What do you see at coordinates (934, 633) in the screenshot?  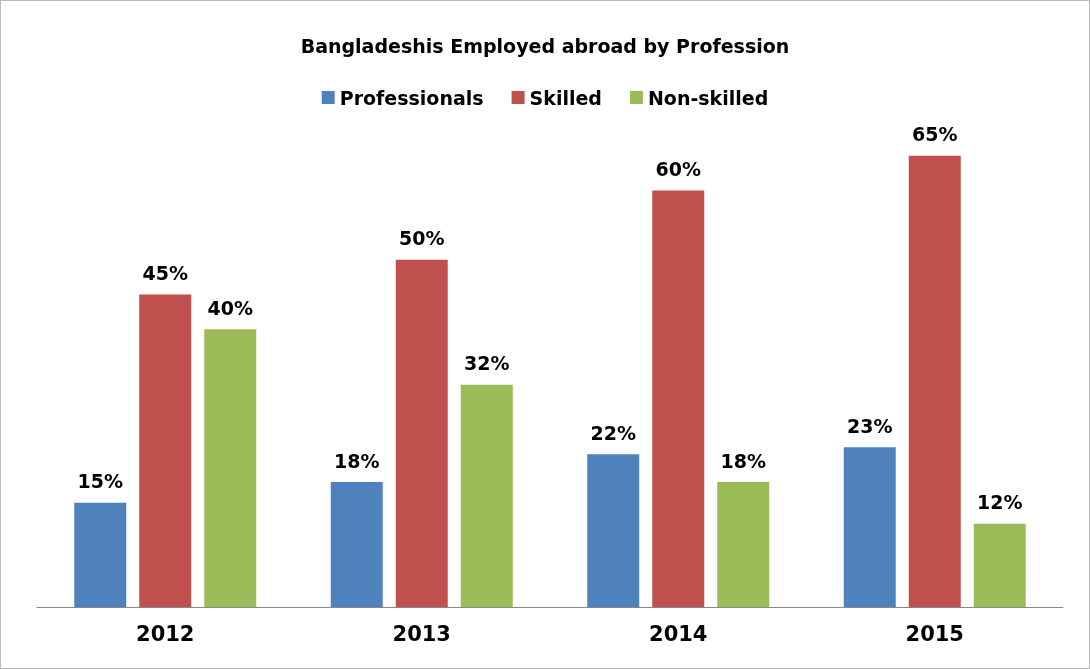 I see `x-tick-label: 2015` at bounding box center [934, 633].